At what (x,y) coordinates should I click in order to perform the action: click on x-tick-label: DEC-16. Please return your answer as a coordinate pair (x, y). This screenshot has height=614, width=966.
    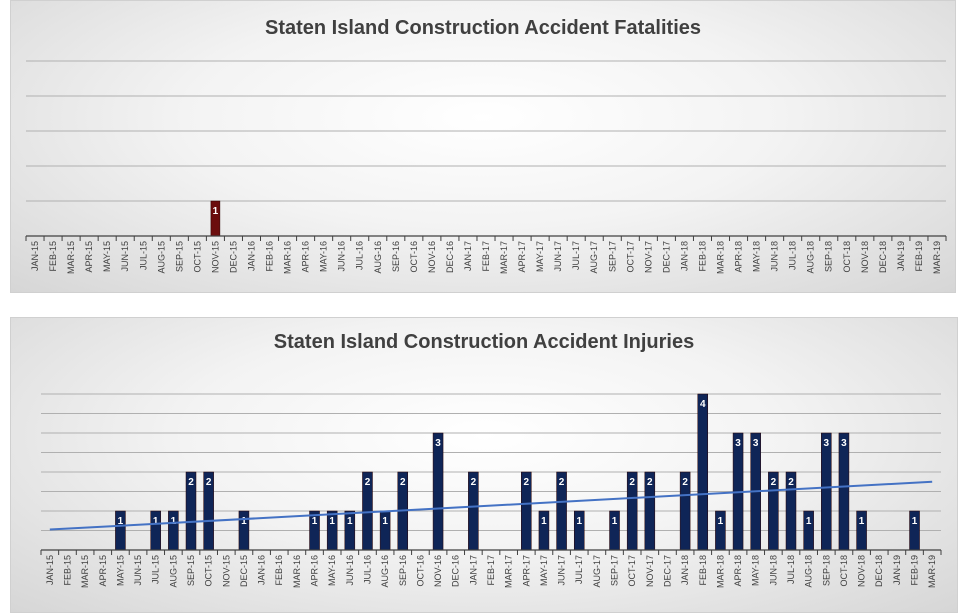
    Looking at the image, I should click on (456, 571).